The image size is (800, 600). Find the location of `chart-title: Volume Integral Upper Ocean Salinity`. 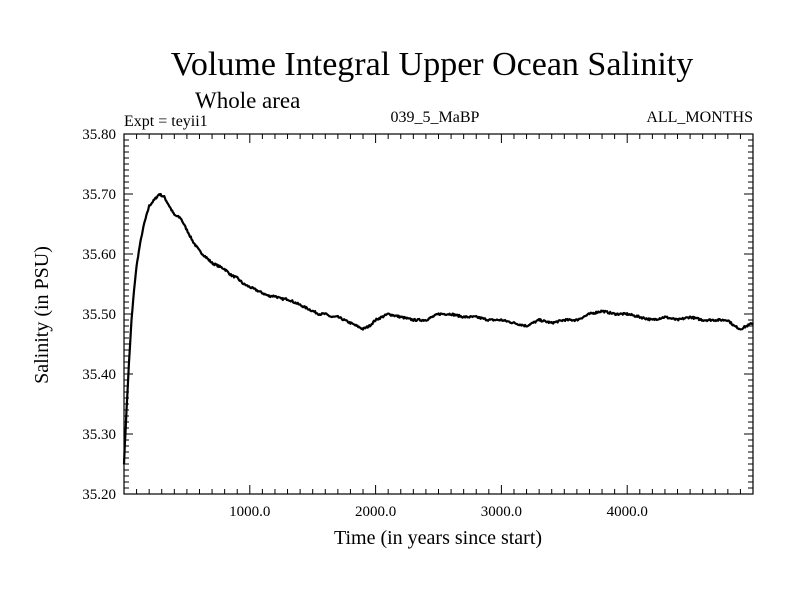

chart-title: Volume Integral Upper Ocean Salinity is located at coordinates (432, 64).